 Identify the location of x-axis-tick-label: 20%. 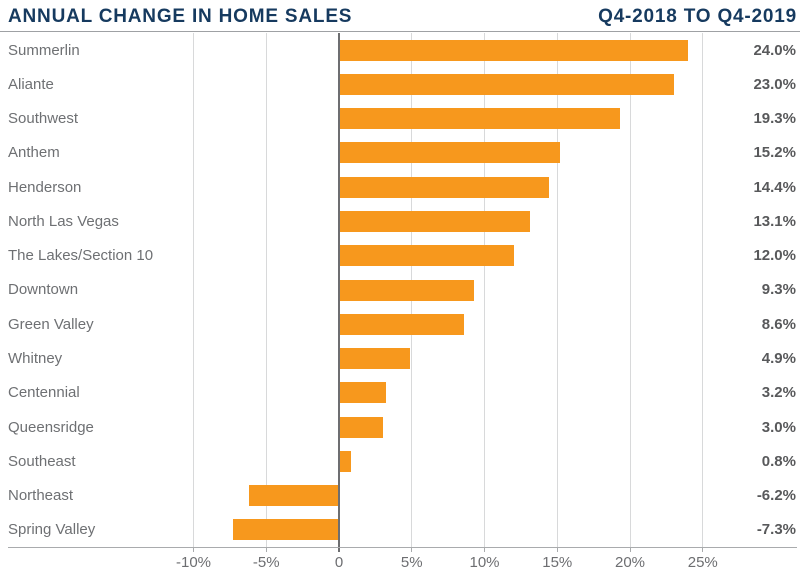
(630, 562).